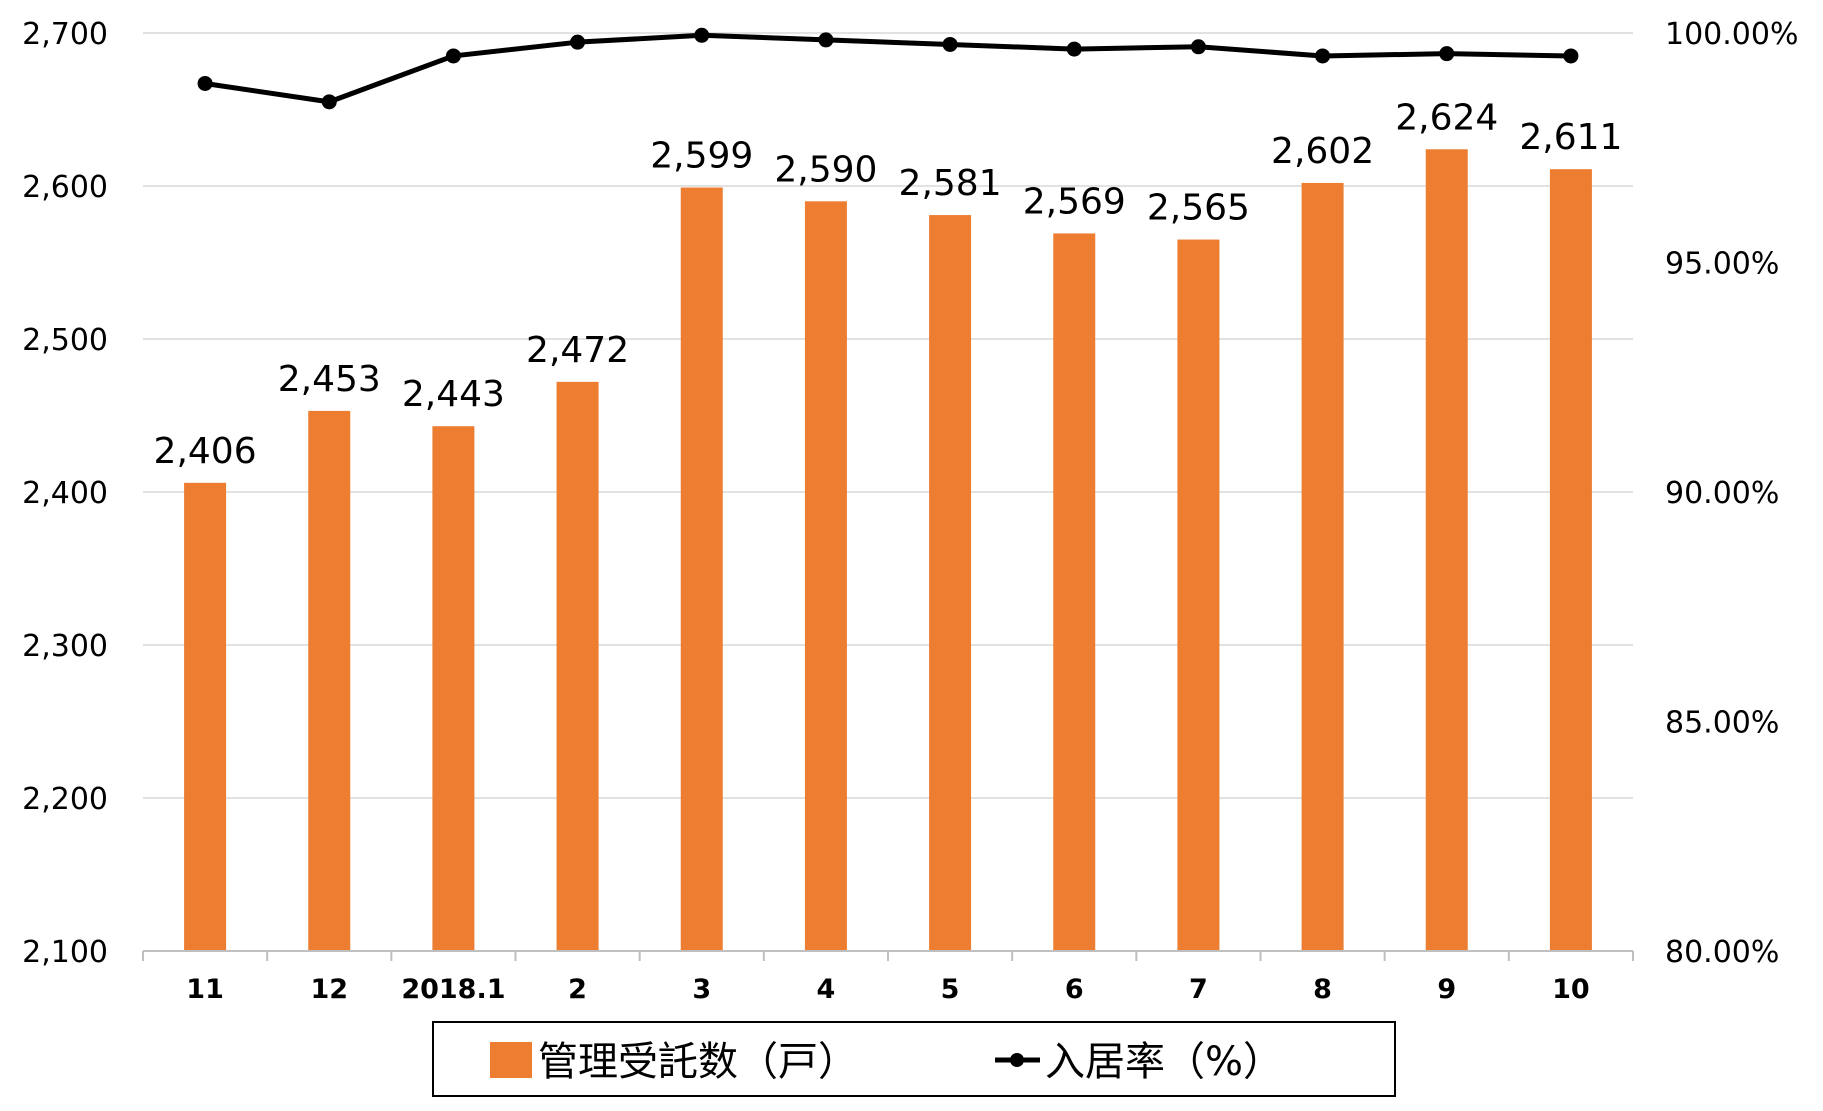 The width and height of the screenshot is (1823, 1111). Describe the element at coordinates (1198, 989) in the screenshot. I see `x-tick-label: 7` at that location.